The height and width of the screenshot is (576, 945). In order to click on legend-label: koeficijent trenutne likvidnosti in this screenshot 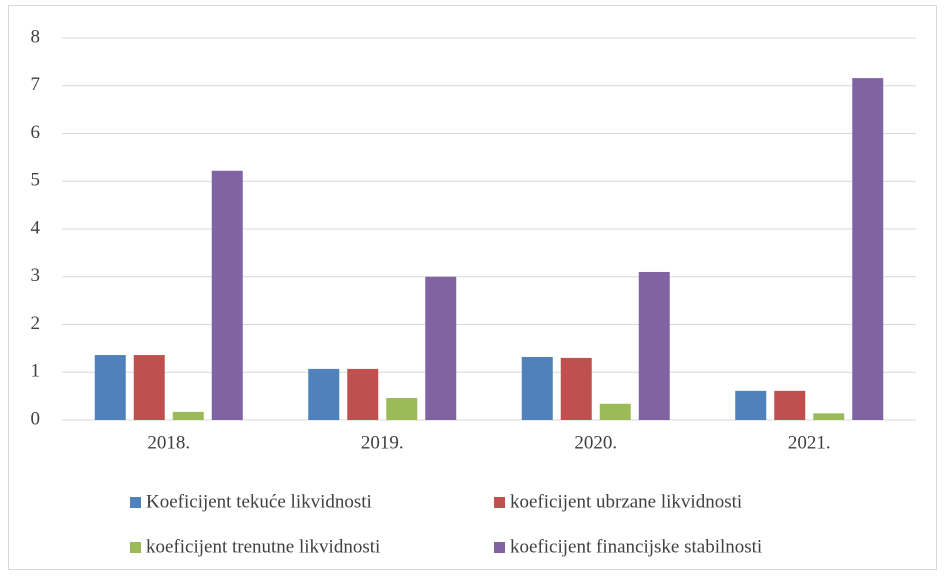, I will do `click(263, 546)`.